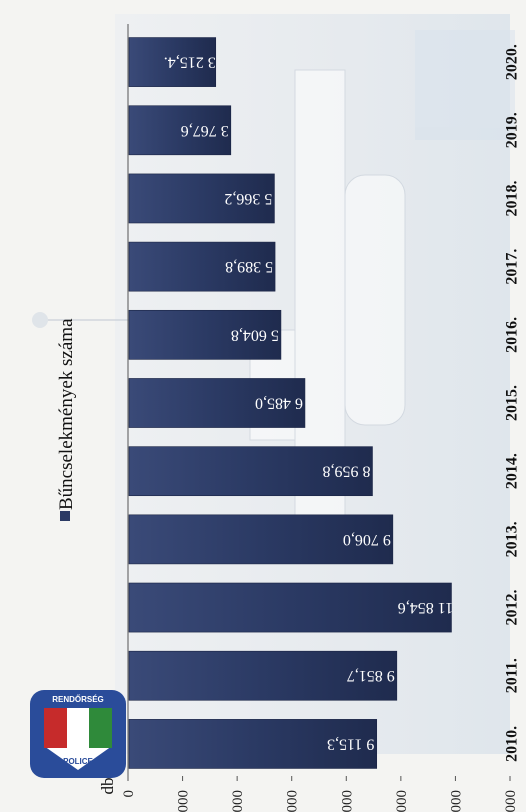 This screenshot has width=526, height=812. Describe the element at coordinates (456, 801) in the screenshot. I see `tick-label-6: 12 000` at that location.